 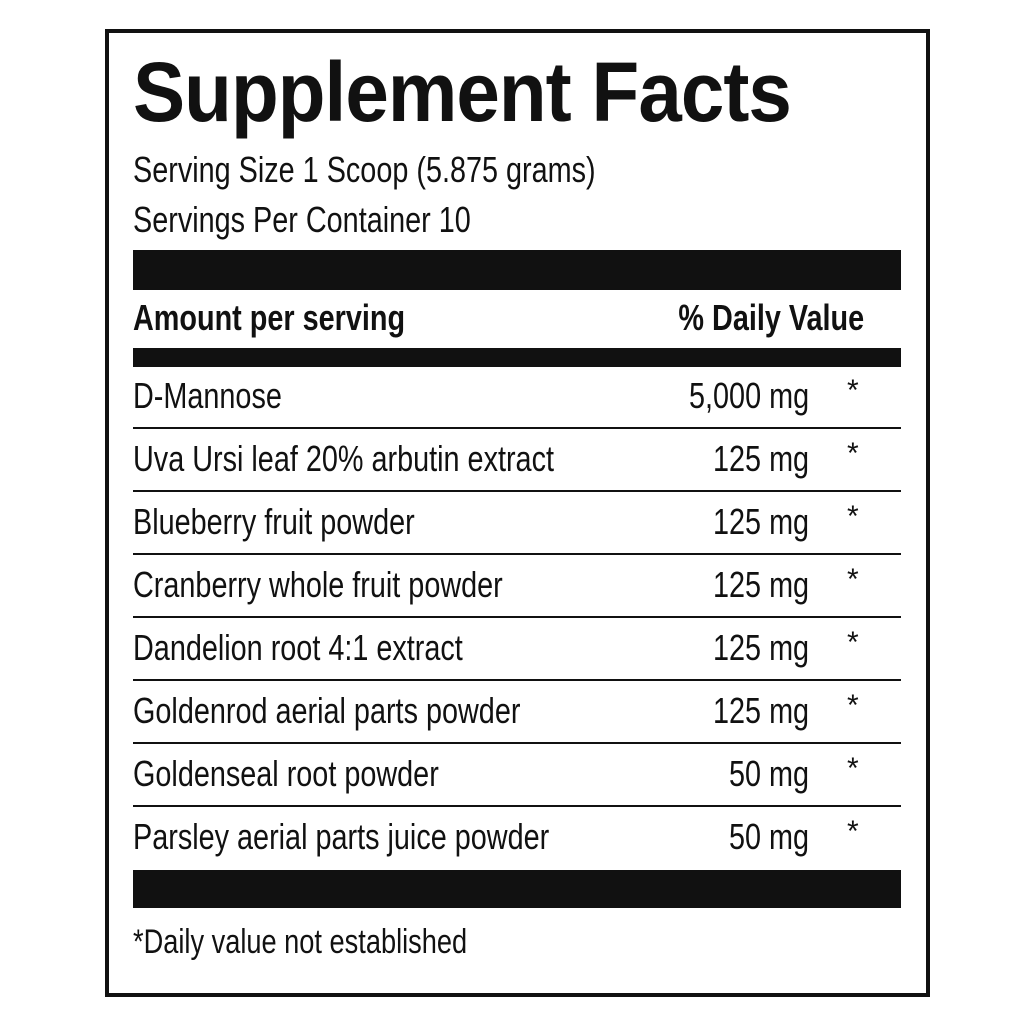 I want to click on ingredient-name: Uva Ursi leaf 20% arbutin extract, so click(x=343, y=458).